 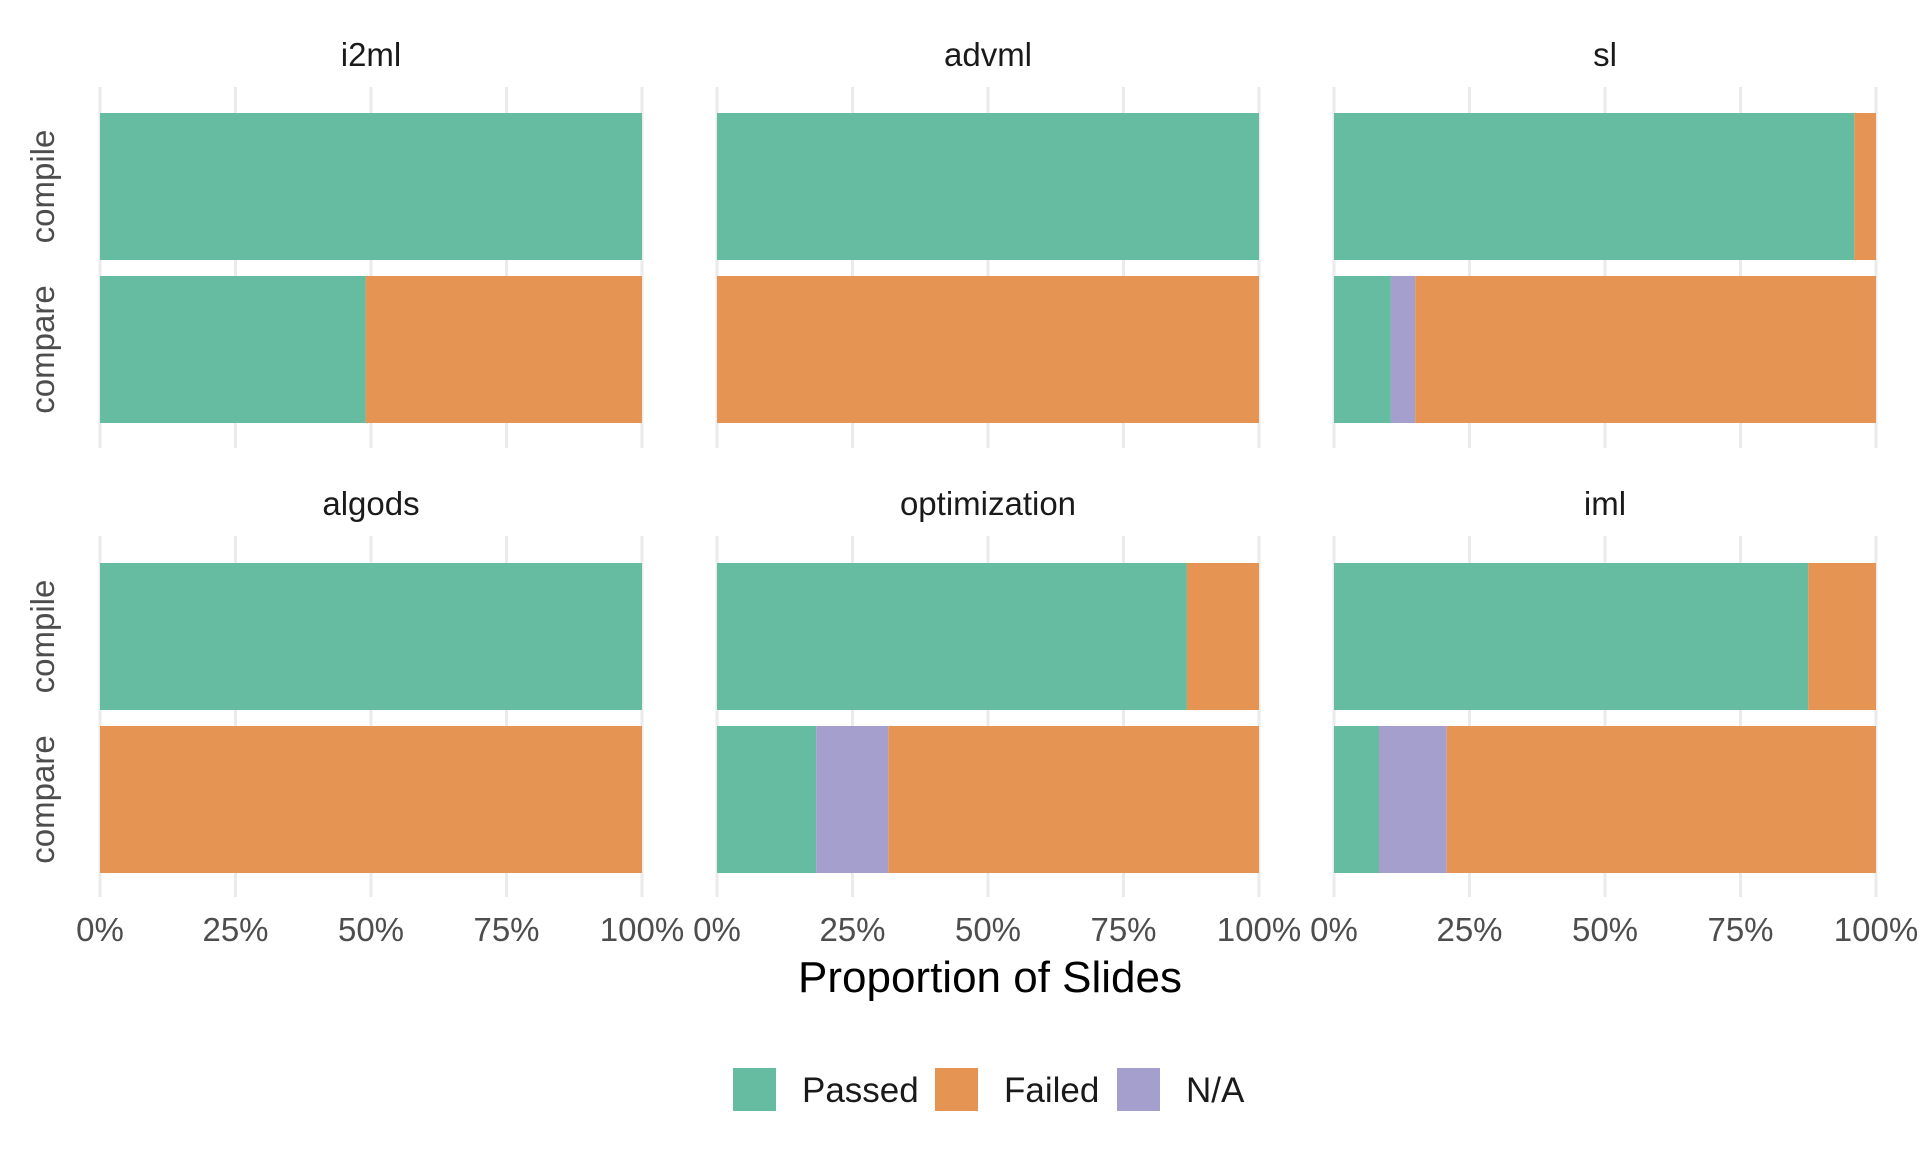 I want to click on bar-sl-compile-passed, so click(x=1594, y=186).